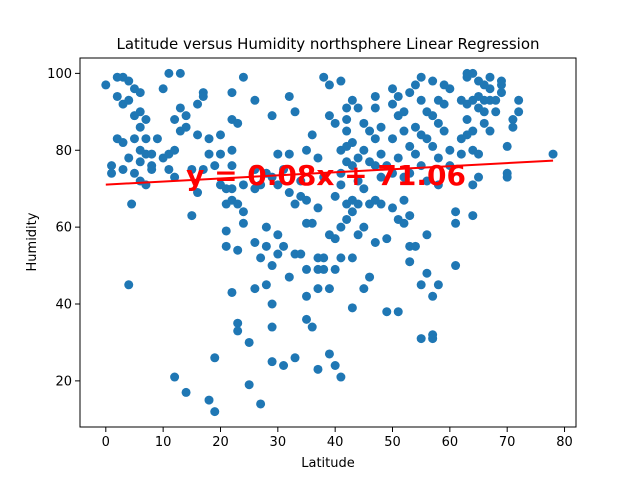 The width and height of the screenshot is (640, 480). I want to click on regression-equation: y = 0.08x + 71.06, so click(326, 175).